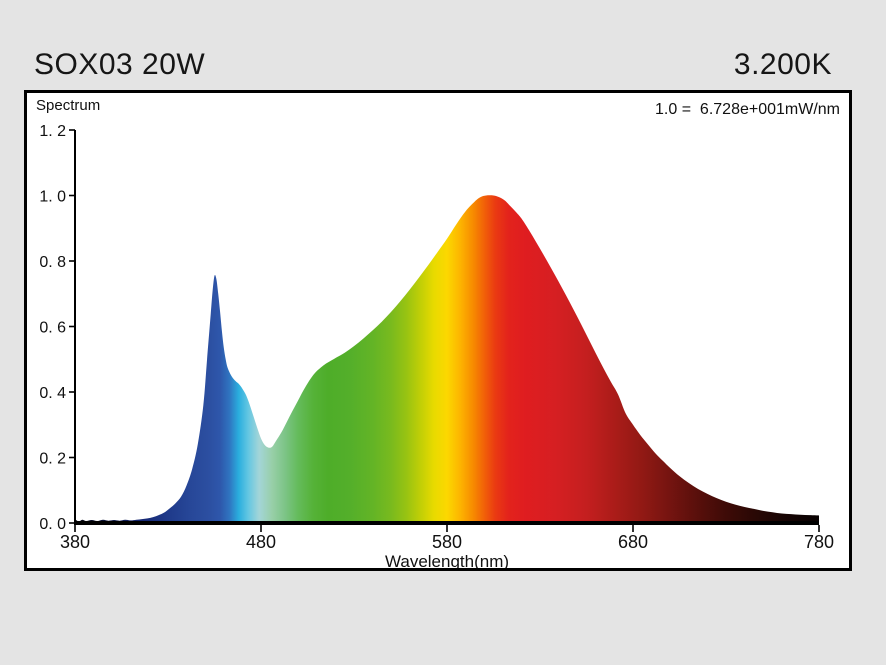  I want to click on x-tick-label: 680, so click(633, 542).